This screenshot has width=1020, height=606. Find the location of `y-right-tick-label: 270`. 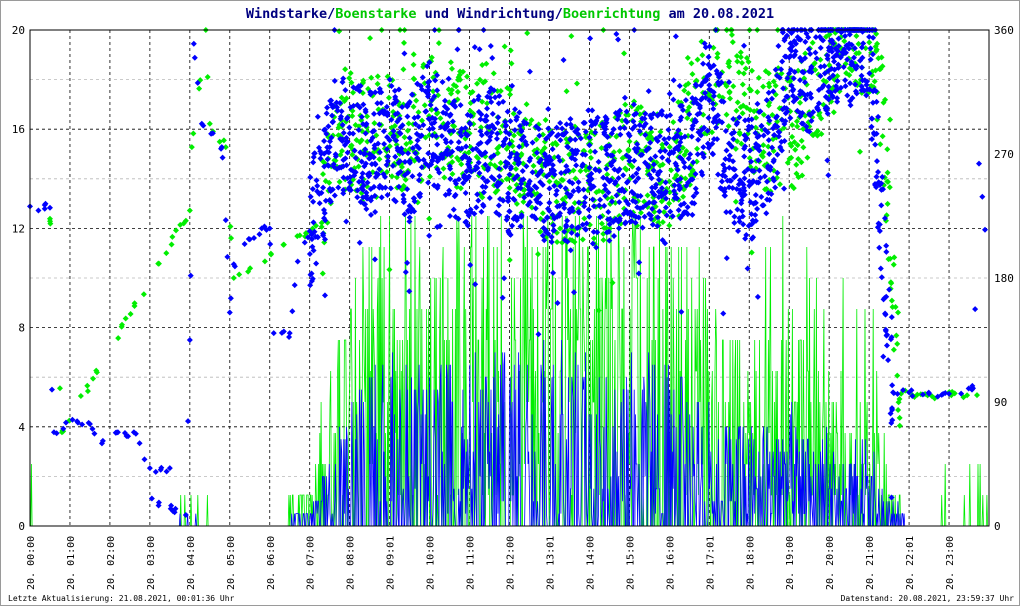

y-right-tick-label: 270 is located at coordinates (1004, 154).